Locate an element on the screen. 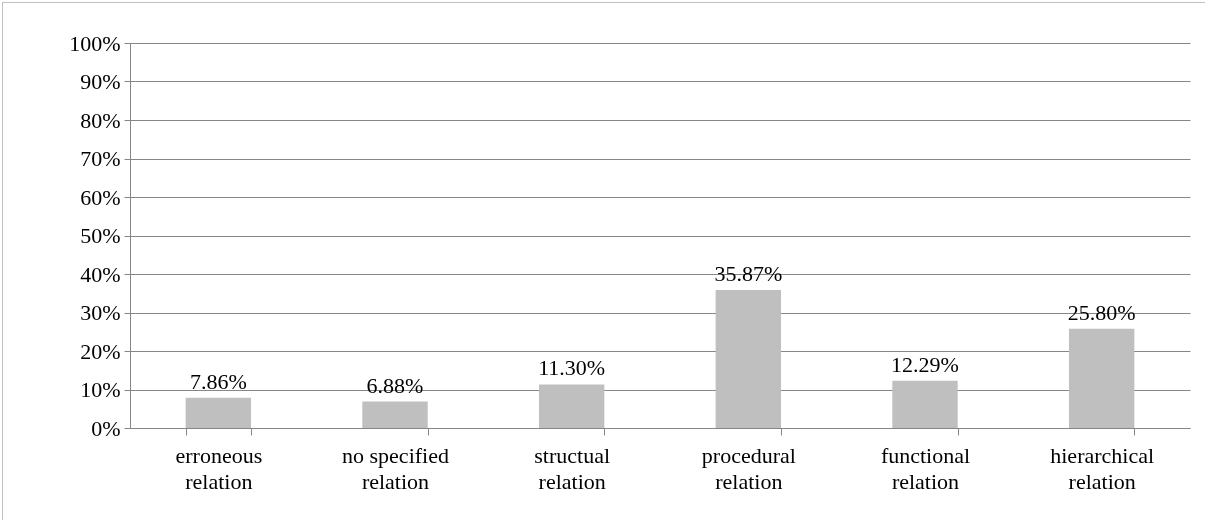 Image resolution: width=1209 pixels, height=524 pixels. x-tick-label: no specified relation is located at coordinates (395, 468).